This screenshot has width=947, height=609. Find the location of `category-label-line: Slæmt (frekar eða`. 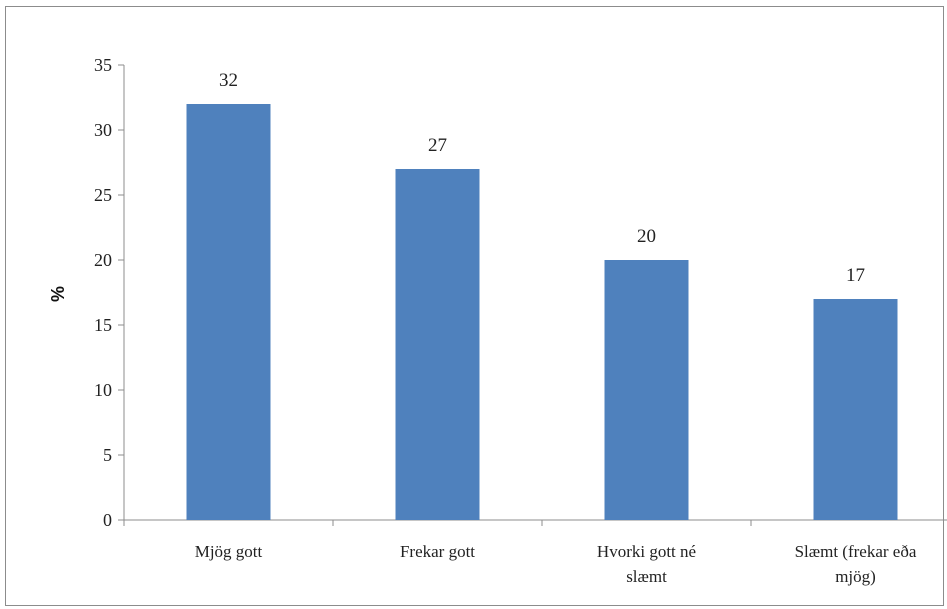

category-label-line: Slæmt (frekar eða is located at coordinates (856, 551).